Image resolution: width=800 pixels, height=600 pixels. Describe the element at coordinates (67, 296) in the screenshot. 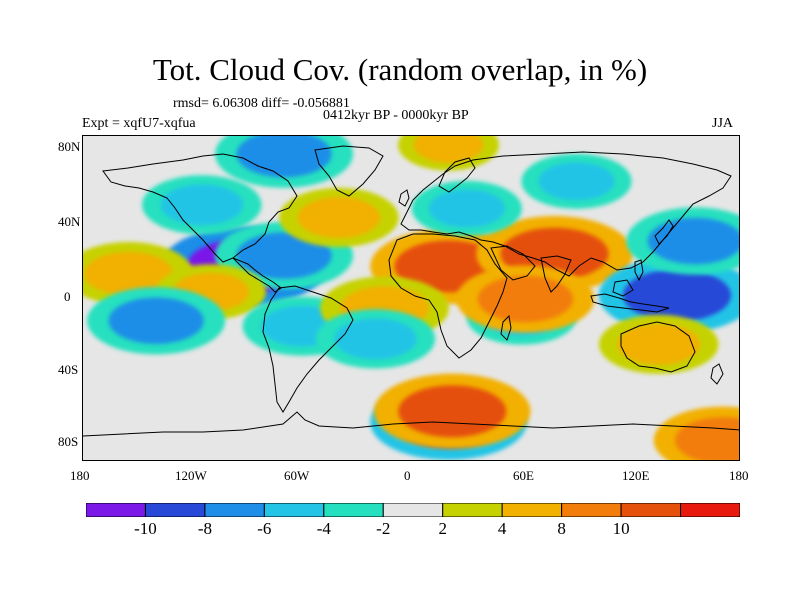

I see `y-tick-label: 0` at that location.